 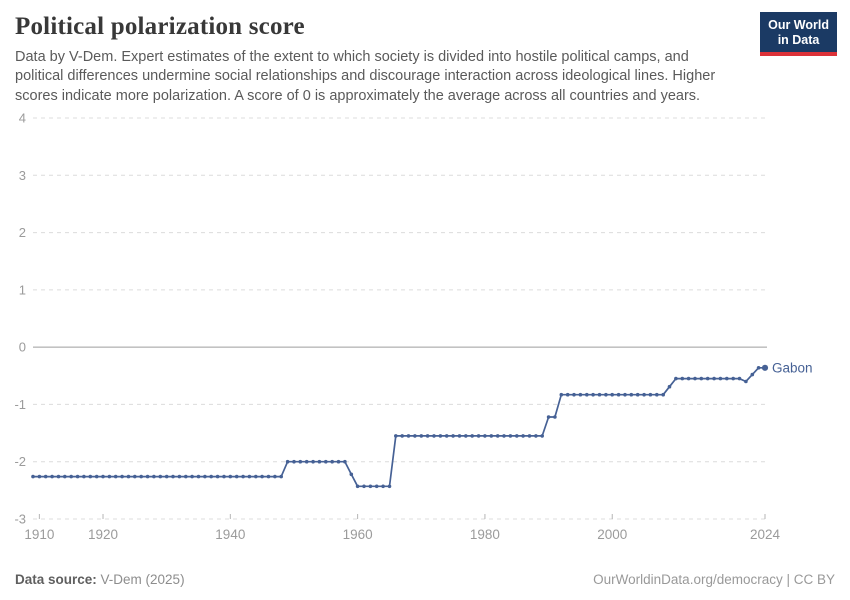 I want to click on series-label-gabon: Gabon, so click(x=792, y=367).